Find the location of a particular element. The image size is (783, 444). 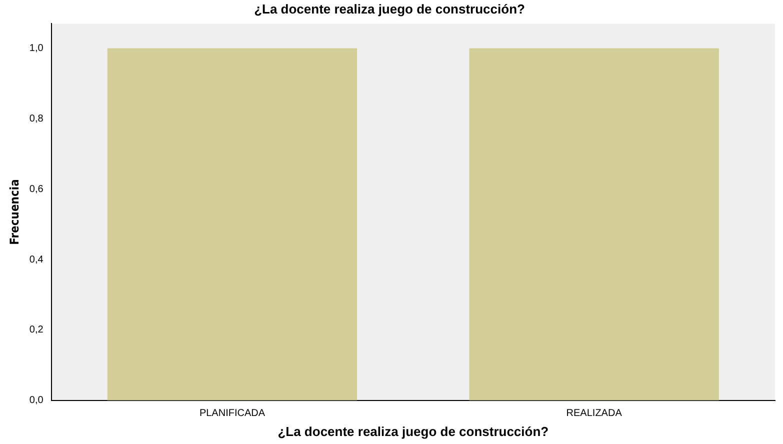

y-tick-label: 0,2 is located at coordinates (36, 330).